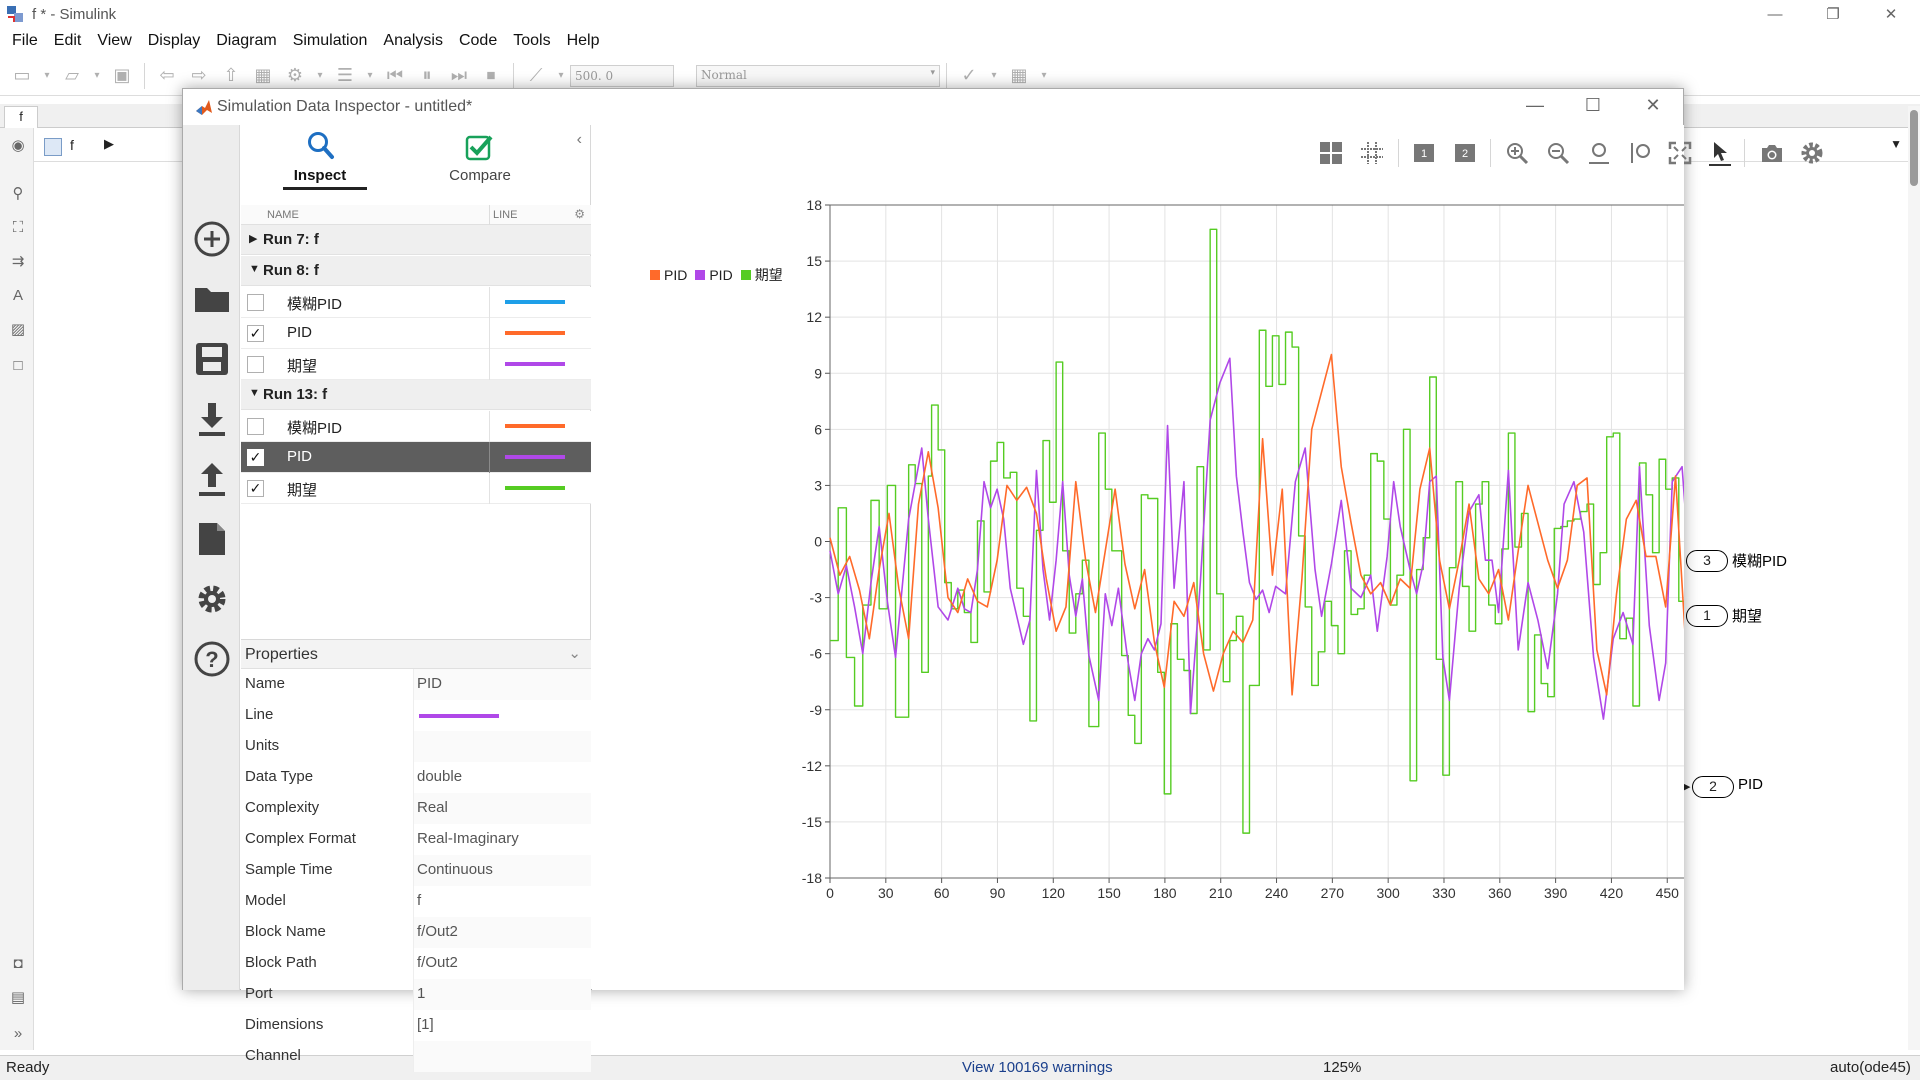  Describe the element at coordinates (1331, 153) in the screenshot. I see `layout-grid-icon` at that location.